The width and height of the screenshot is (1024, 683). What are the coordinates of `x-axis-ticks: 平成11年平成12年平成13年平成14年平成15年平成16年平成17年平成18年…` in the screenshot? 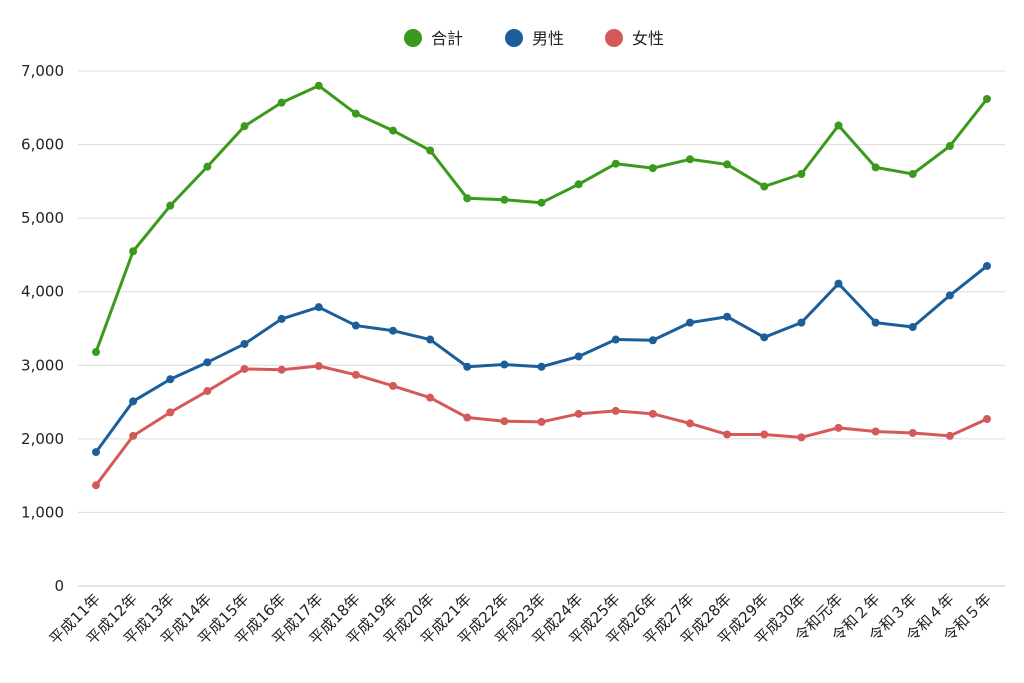 It's located at (520, 619).